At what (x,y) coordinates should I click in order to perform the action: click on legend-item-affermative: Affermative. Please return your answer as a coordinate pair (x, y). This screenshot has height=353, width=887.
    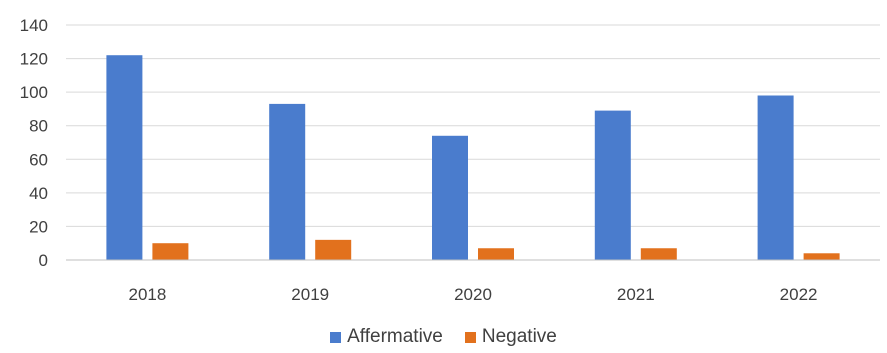
    Looking at the image, I should click on (386, 337).